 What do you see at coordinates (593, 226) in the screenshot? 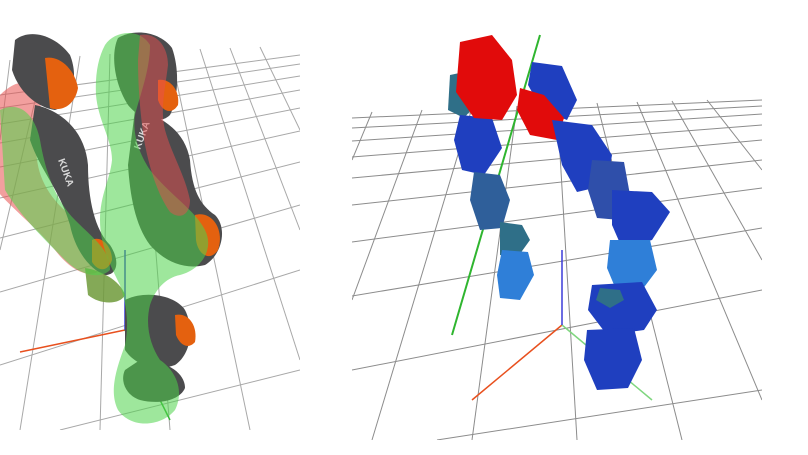
I see `convex-hull-chain-right` at bounding box center [593, 226].